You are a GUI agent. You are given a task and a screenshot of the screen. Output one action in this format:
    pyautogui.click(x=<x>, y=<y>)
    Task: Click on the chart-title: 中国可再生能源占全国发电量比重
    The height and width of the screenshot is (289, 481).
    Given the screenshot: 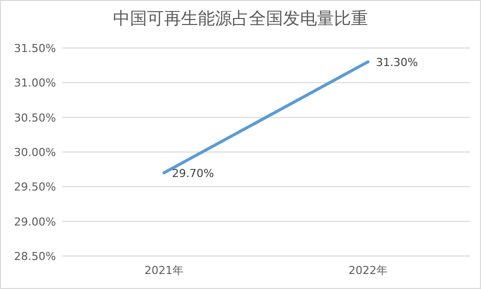 What is the action you would take?
    pyautogui.click(x=240, y=19)
    